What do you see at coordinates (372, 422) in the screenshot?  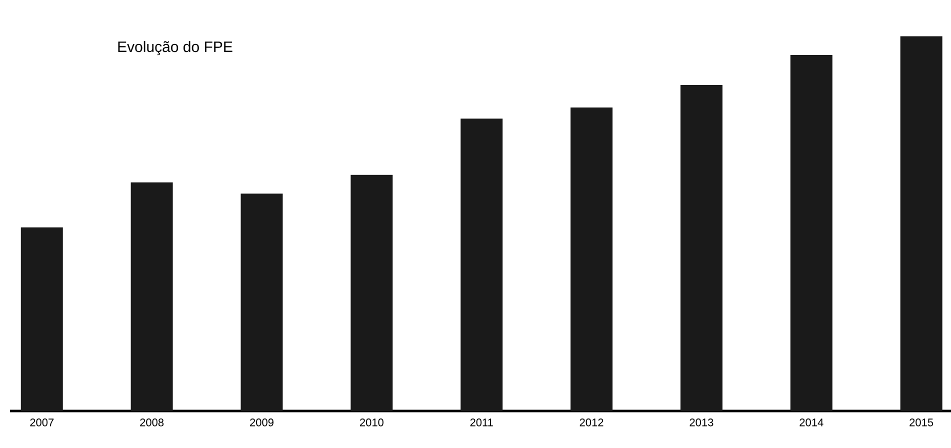 I see `x-tick-label: 2010` at bounding box center [372, 422].